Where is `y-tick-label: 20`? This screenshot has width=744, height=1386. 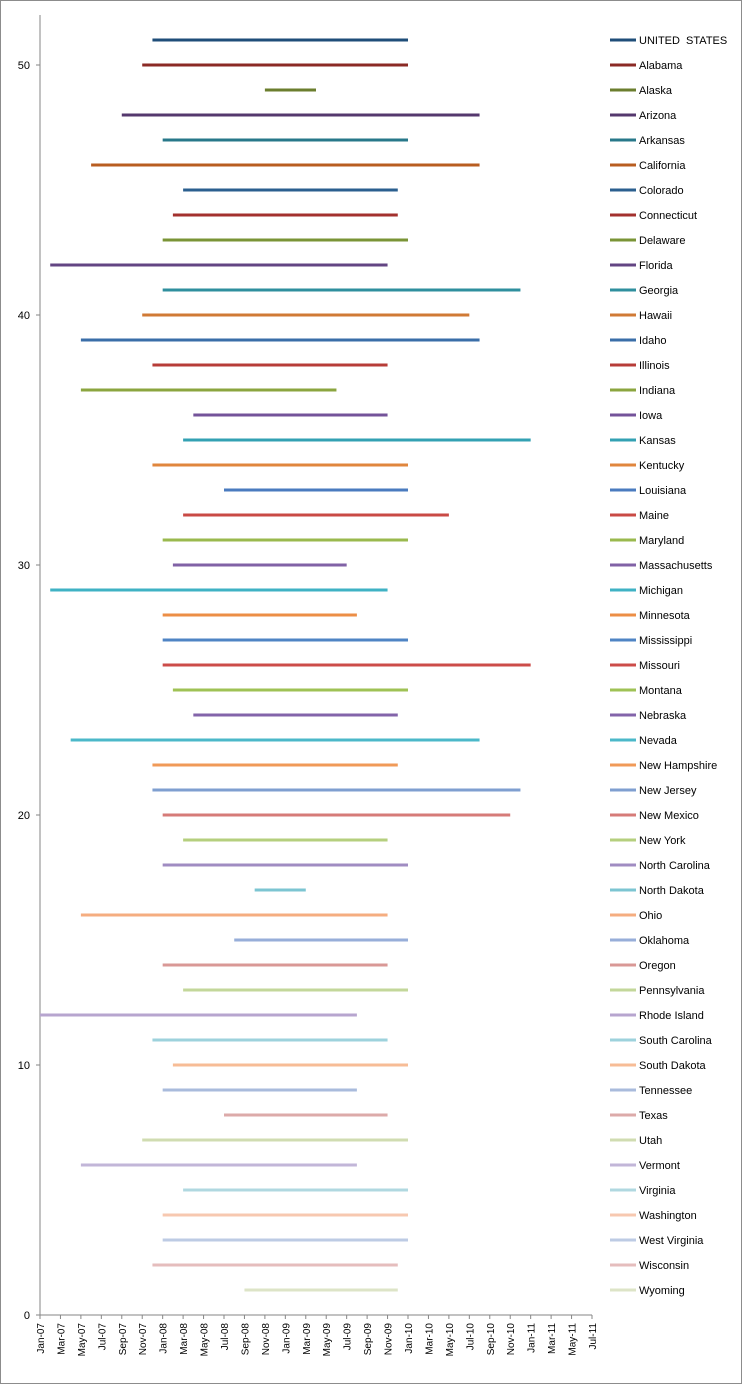
y-tick-label: 20 is located at coordinates (24, 816).